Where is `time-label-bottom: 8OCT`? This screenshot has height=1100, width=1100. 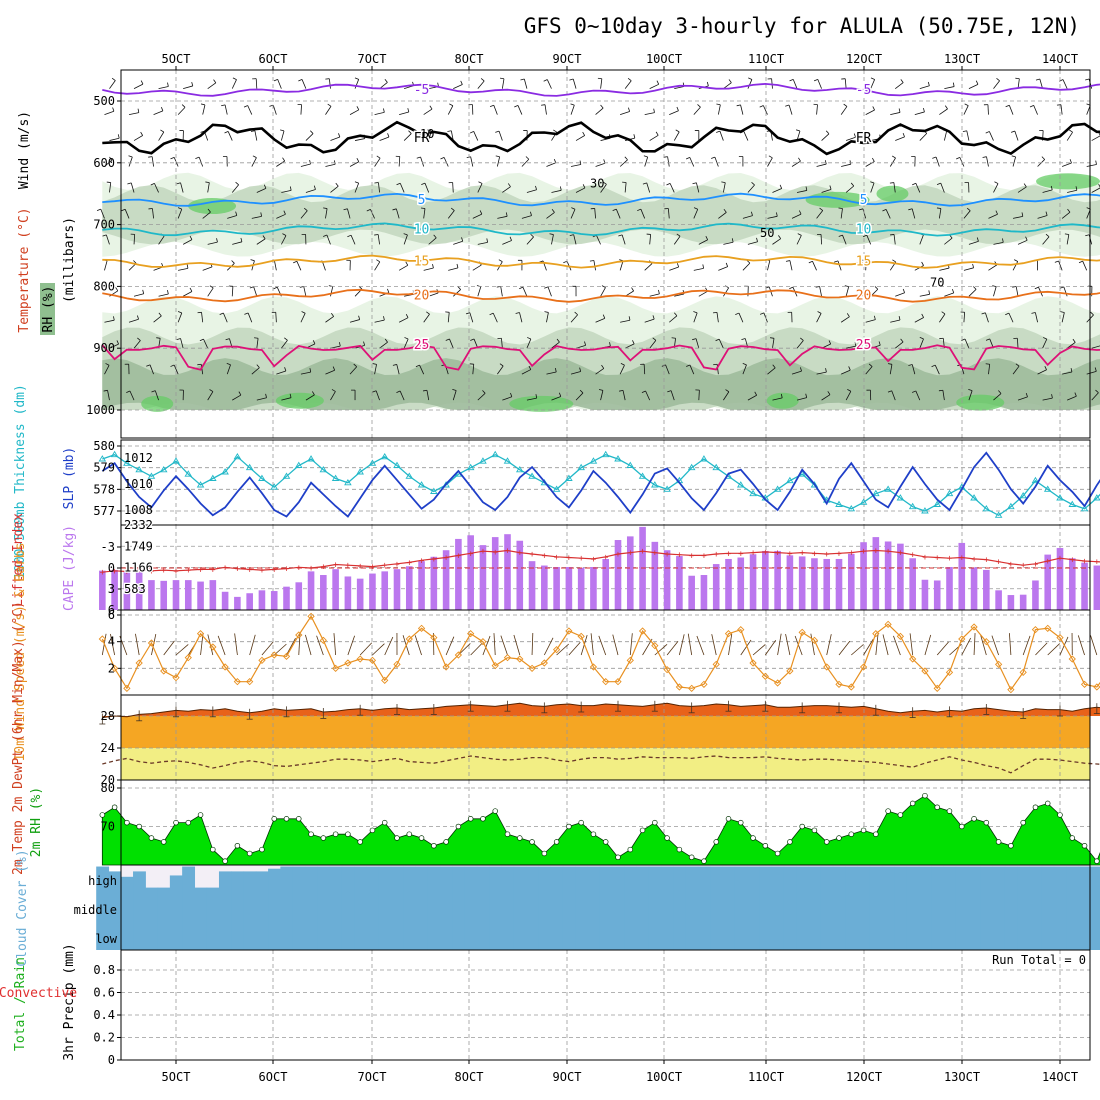 time-label-bottom: 8OCT is located at coordinates (469, 1077).